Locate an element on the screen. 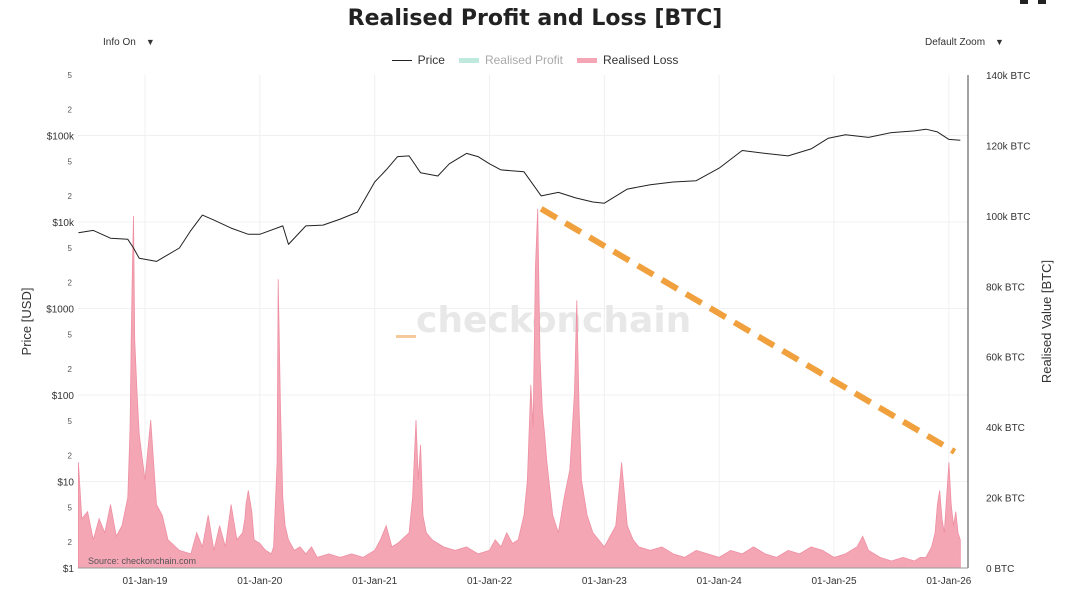 The image size is (1070, 598). chart-title: Realised Profit and Loss [BTC] is located at coordinates (535, 18).